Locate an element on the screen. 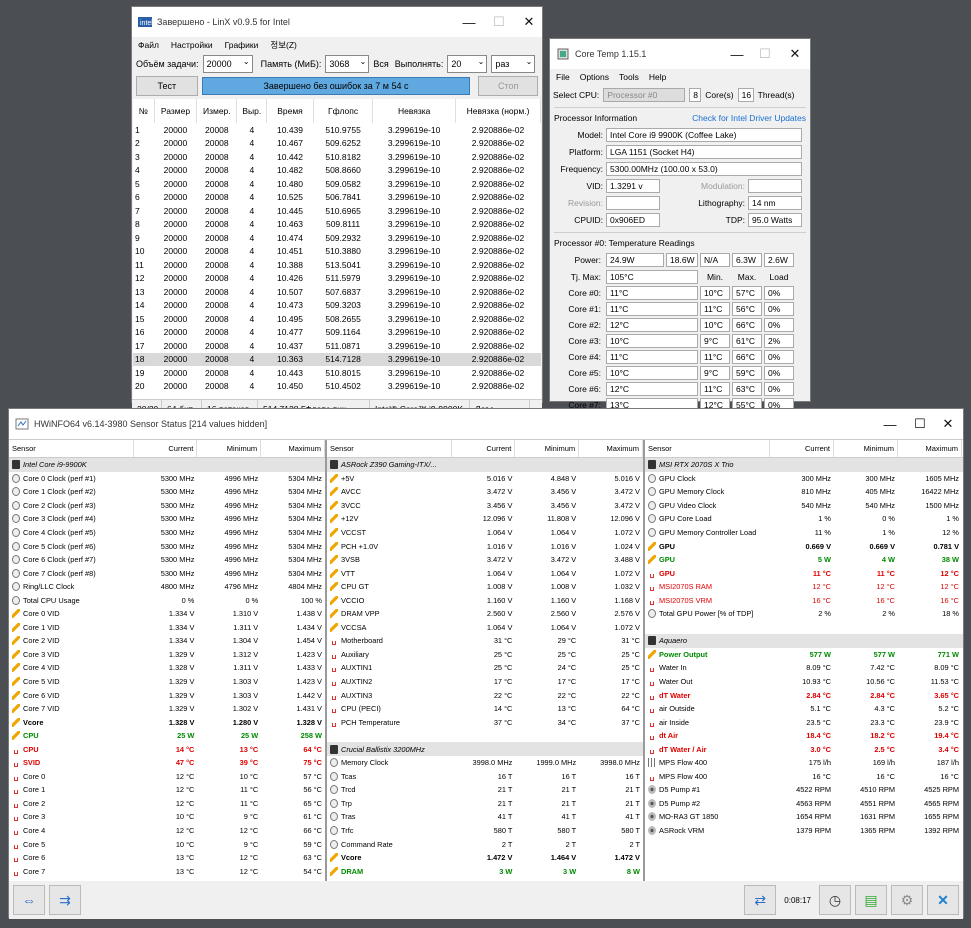  sensor-row: dT Water 2.84 °C 2.84 °C 3.65 °C is located at coordinates (804, 695).